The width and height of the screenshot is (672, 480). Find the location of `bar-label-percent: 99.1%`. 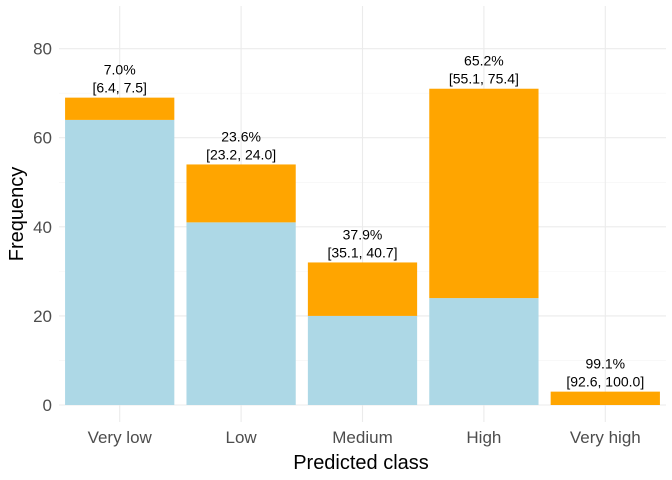

bar-label-percent: 99.1% is located at coordinates (605, 364).